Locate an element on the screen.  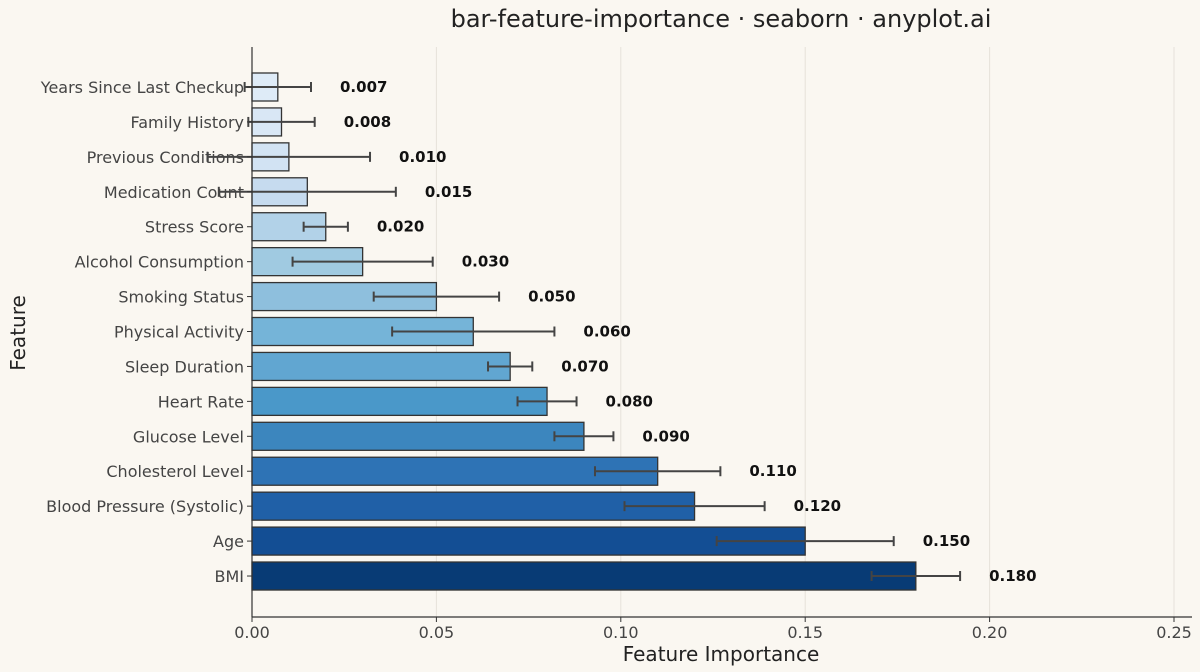
y-axis-label: Feature is located at coordinates (18, 333).